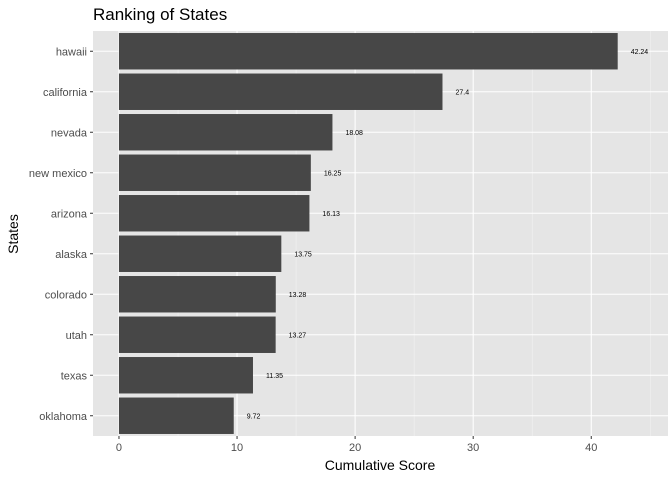  Describe the element at coordinates (200, 253) in the screenshot. I see `bar-alaska` at that location.